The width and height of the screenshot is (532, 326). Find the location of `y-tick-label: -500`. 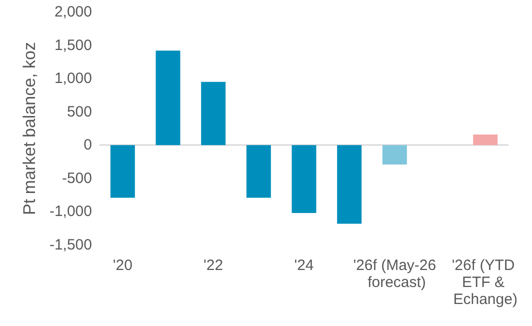

y-tick-label: -500 is located at coordinates (77, 178).